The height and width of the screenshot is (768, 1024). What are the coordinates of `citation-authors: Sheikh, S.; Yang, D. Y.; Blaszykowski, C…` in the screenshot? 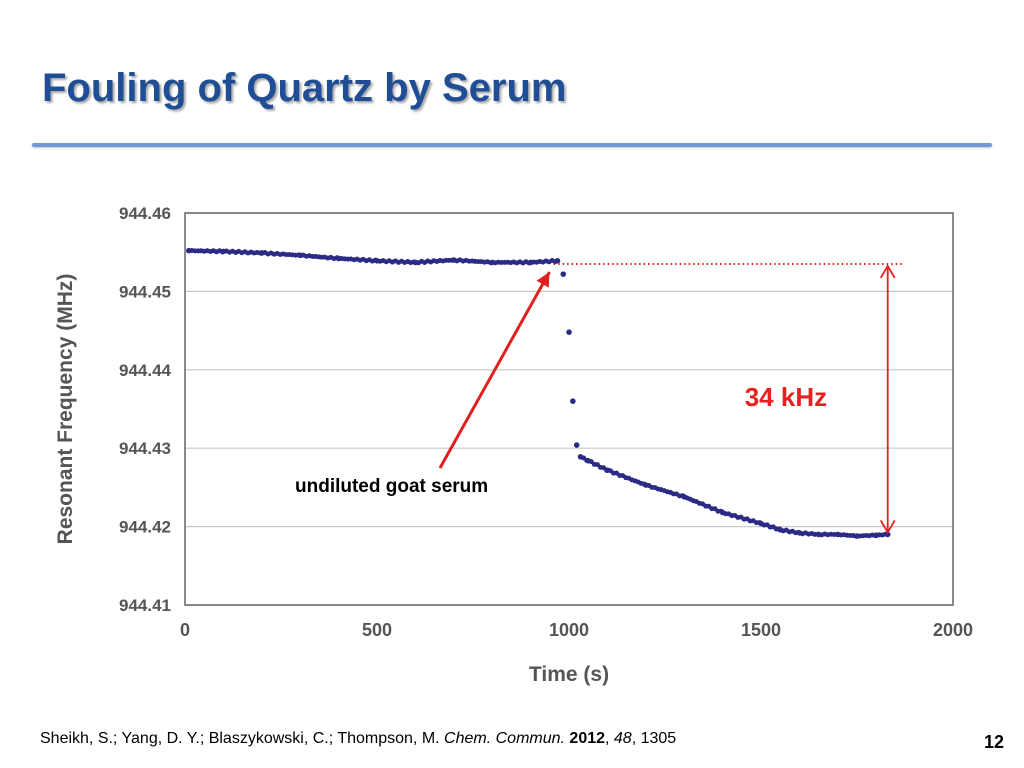 It's located at (240, 738).